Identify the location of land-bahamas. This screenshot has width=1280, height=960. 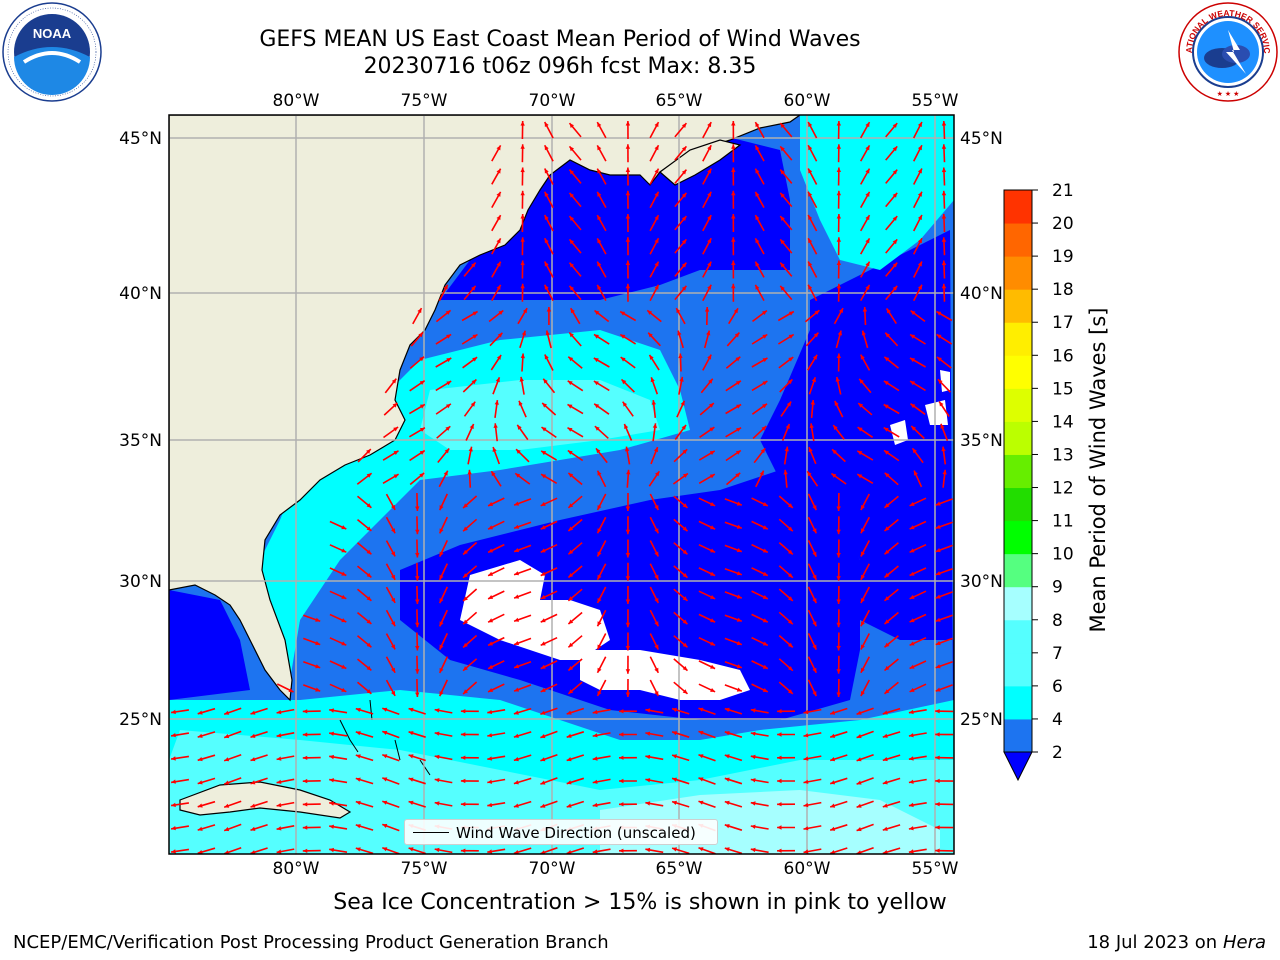
(385, 737).